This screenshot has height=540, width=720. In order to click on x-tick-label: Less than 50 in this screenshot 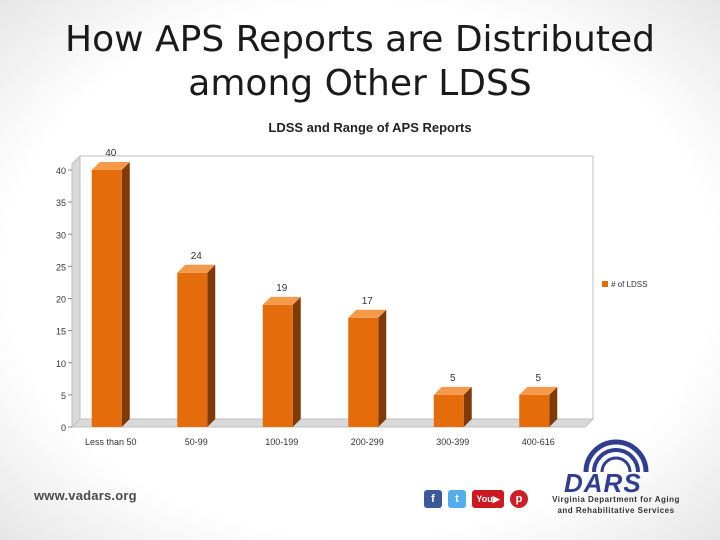, I will do `click(111, 442)`.